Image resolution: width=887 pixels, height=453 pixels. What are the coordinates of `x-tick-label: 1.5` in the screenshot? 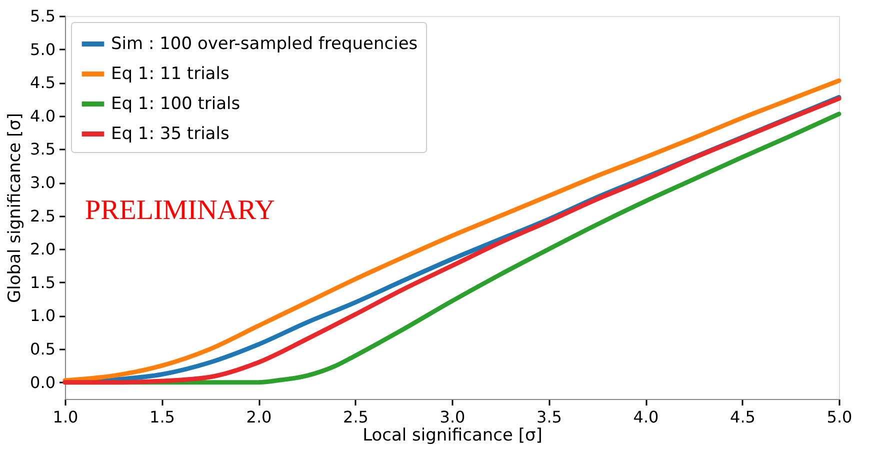 It's located at (162, 417).